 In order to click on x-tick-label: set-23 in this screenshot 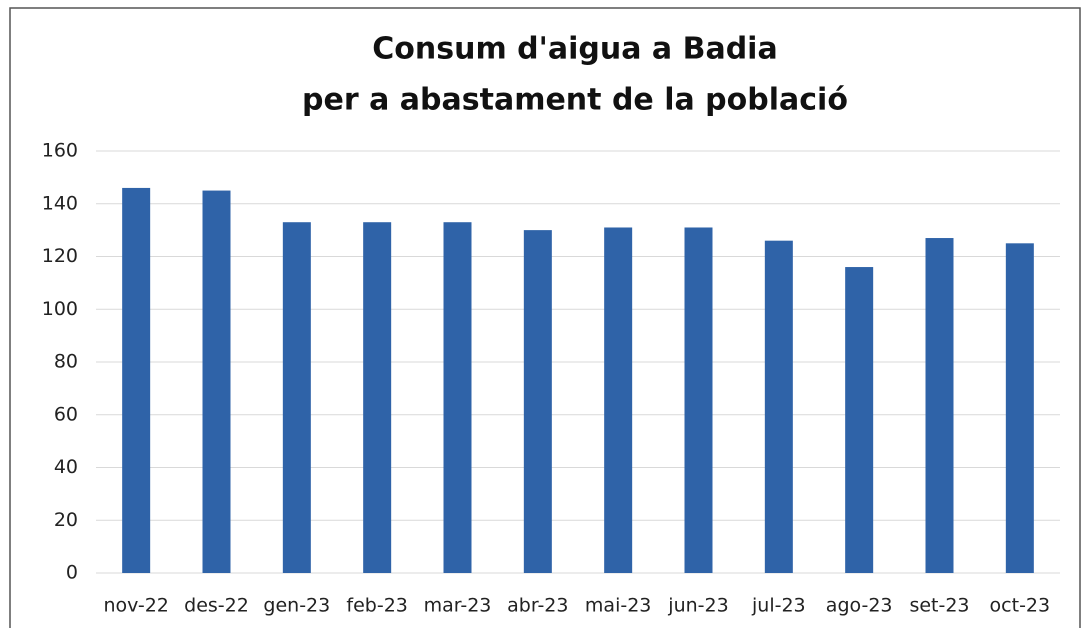, I will do `click(939, 606)`.